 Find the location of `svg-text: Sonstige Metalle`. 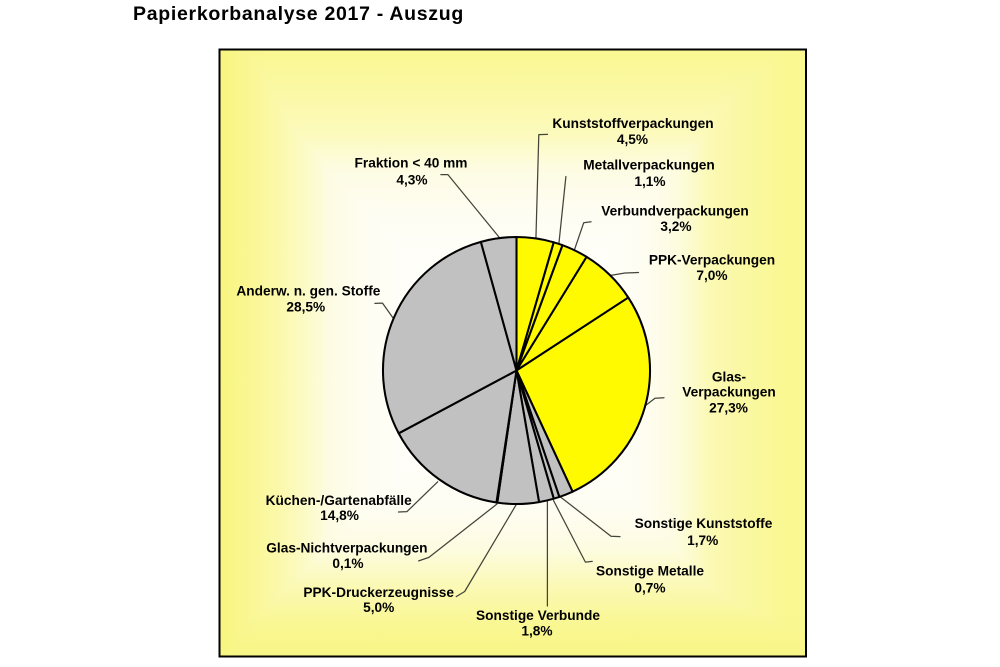

svg-text: Sonstige Metalle is located at coordinates (650, 571).